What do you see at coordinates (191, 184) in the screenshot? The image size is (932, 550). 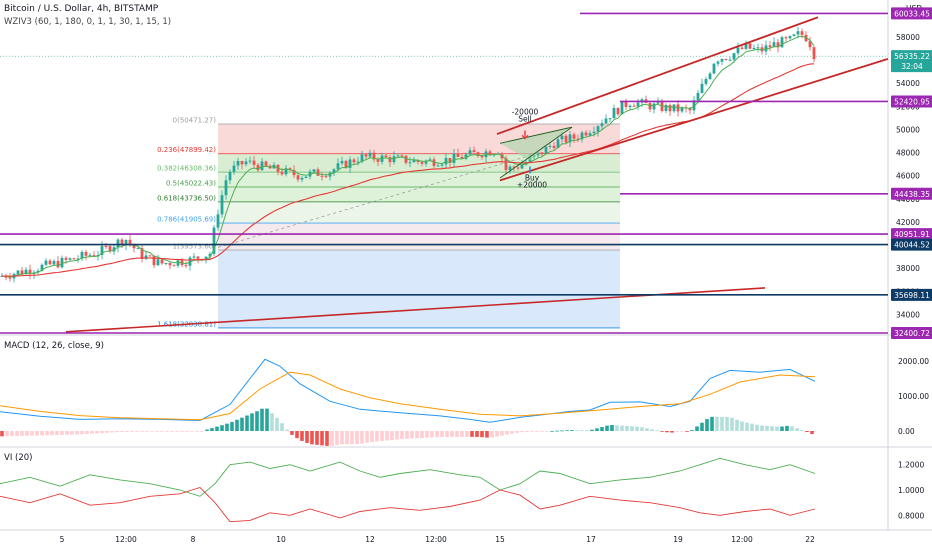 I see `fib-label: 0.5(45022.43)` at bounding box center [191, 184].